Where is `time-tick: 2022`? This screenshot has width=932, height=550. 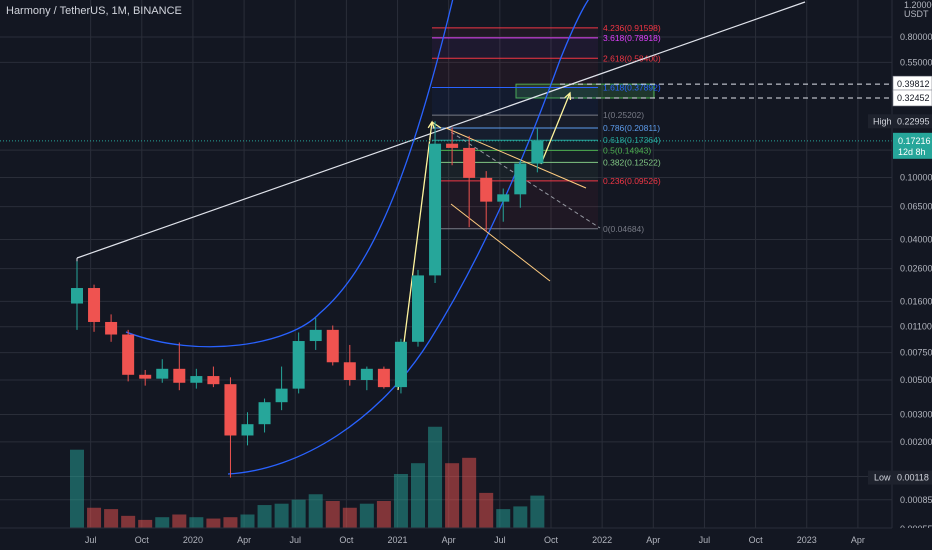
time-tick: 2022 is located at coordinates (602, 540).